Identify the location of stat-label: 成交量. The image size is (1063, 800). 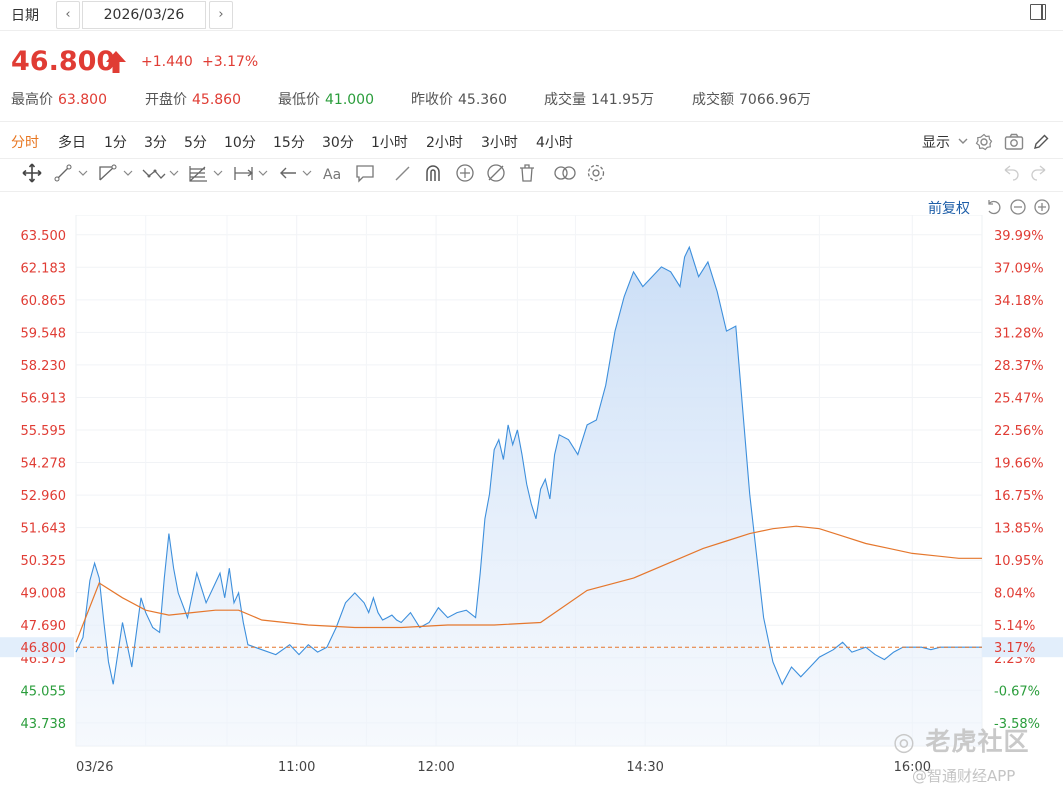
(565, 100).